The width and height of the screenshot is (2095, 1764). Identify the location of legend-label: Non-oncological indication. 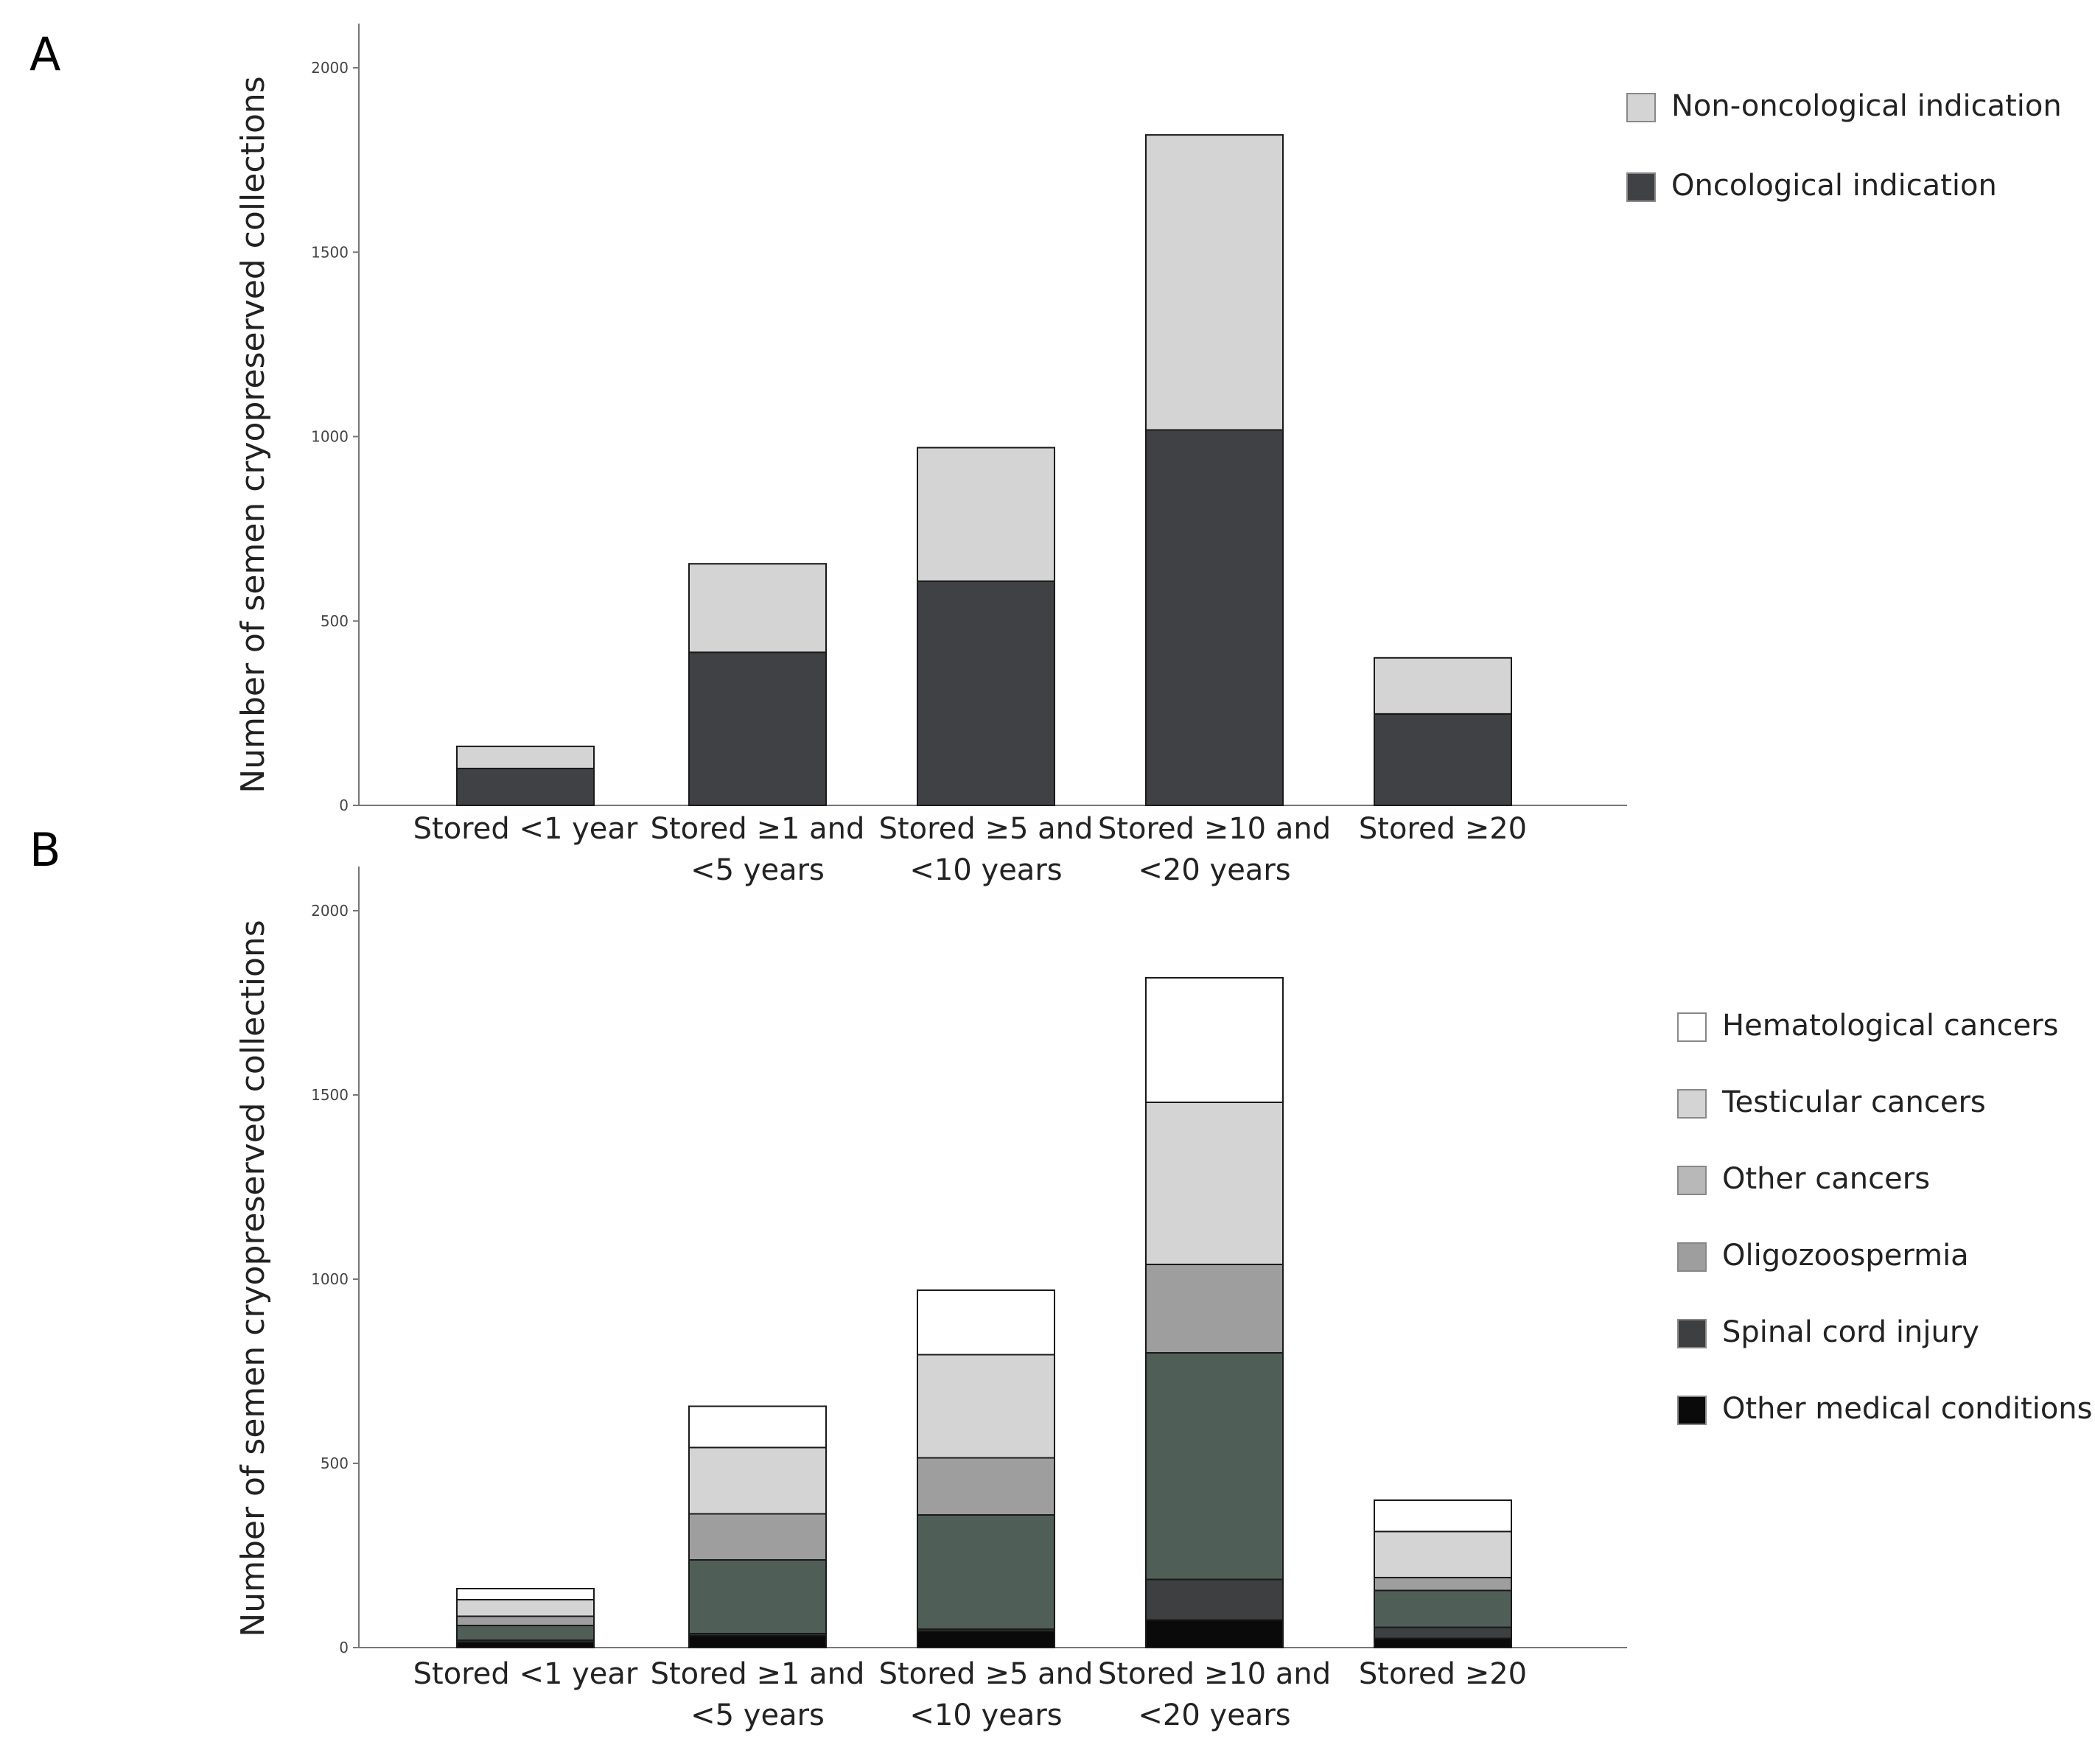
(1866, 106).